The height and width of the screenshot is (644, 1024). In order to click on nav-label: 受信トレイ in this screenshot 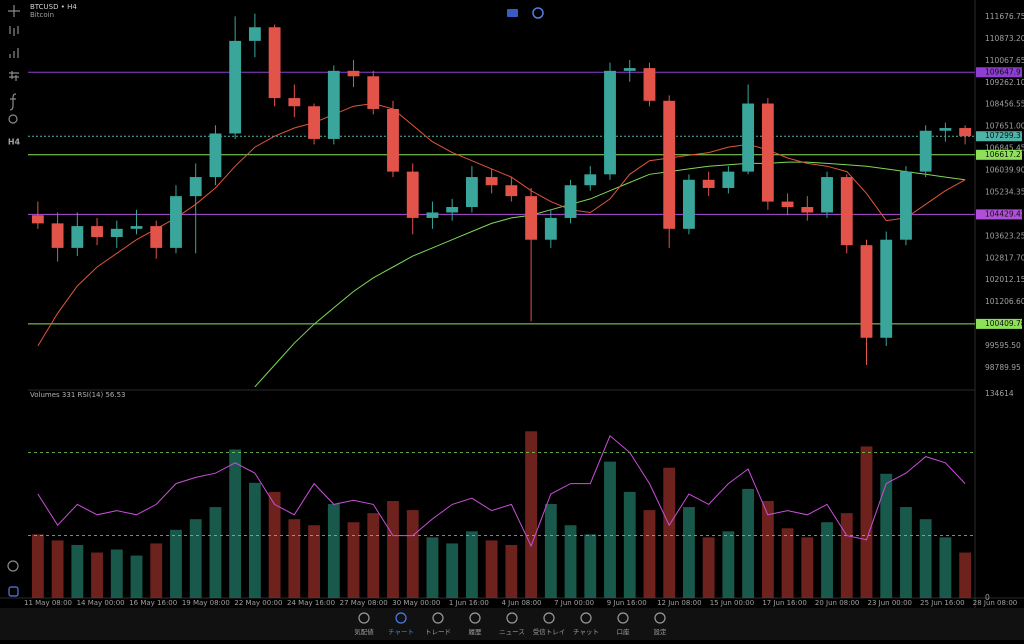, I will do `click(549, 631)`.